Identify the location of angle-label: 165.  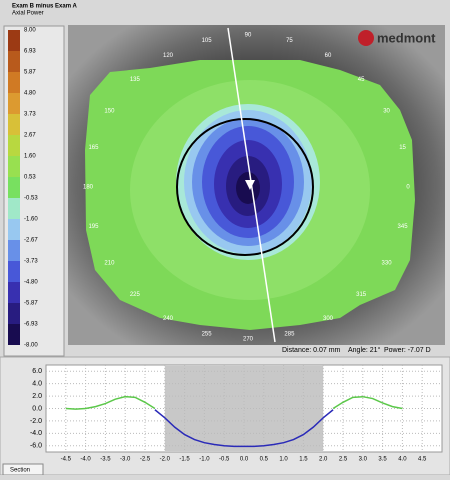
(93, 148).